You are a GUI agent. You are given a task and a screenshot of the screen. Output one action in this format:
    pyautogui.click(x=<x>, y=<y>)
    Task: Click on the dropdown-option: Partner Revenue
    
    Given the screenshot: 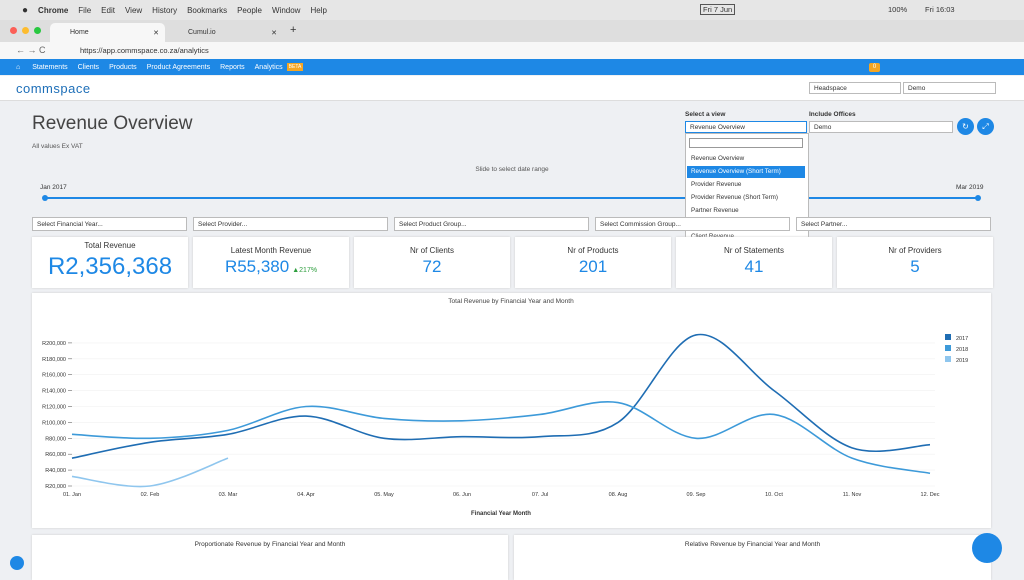 What is the action you would take?
    pyautogui.click(x=715, y=210)
    